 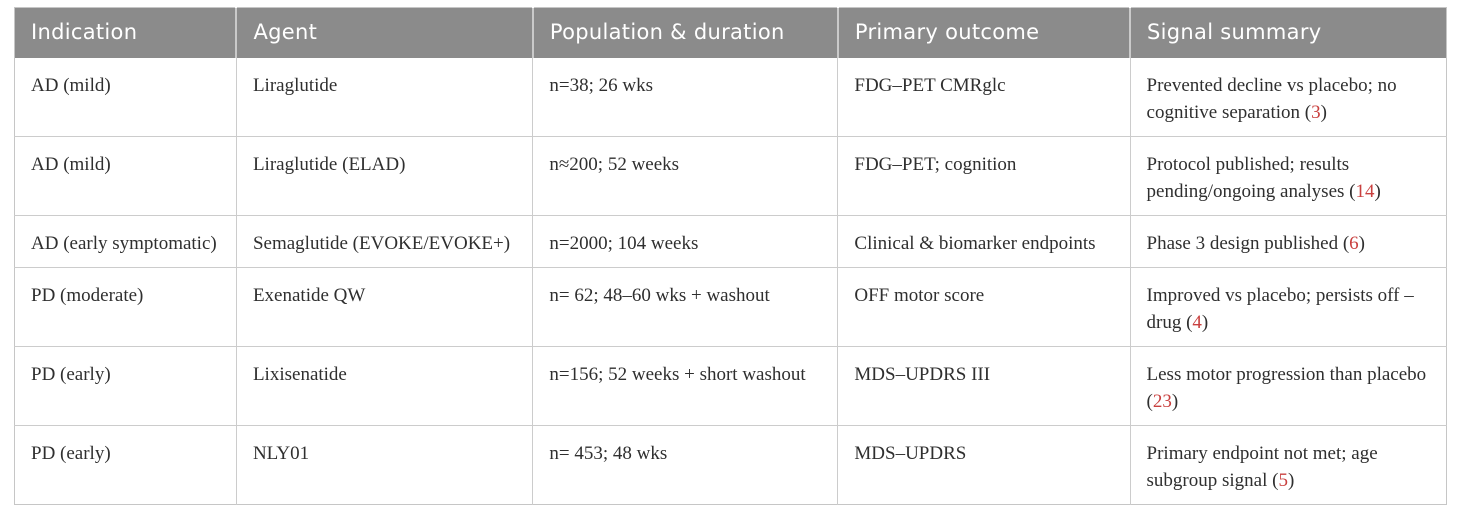 What do you see at coordinates (1162, 401) in the screenshot?
I see `citation-link: 23` at bounding box center [1162, 401].